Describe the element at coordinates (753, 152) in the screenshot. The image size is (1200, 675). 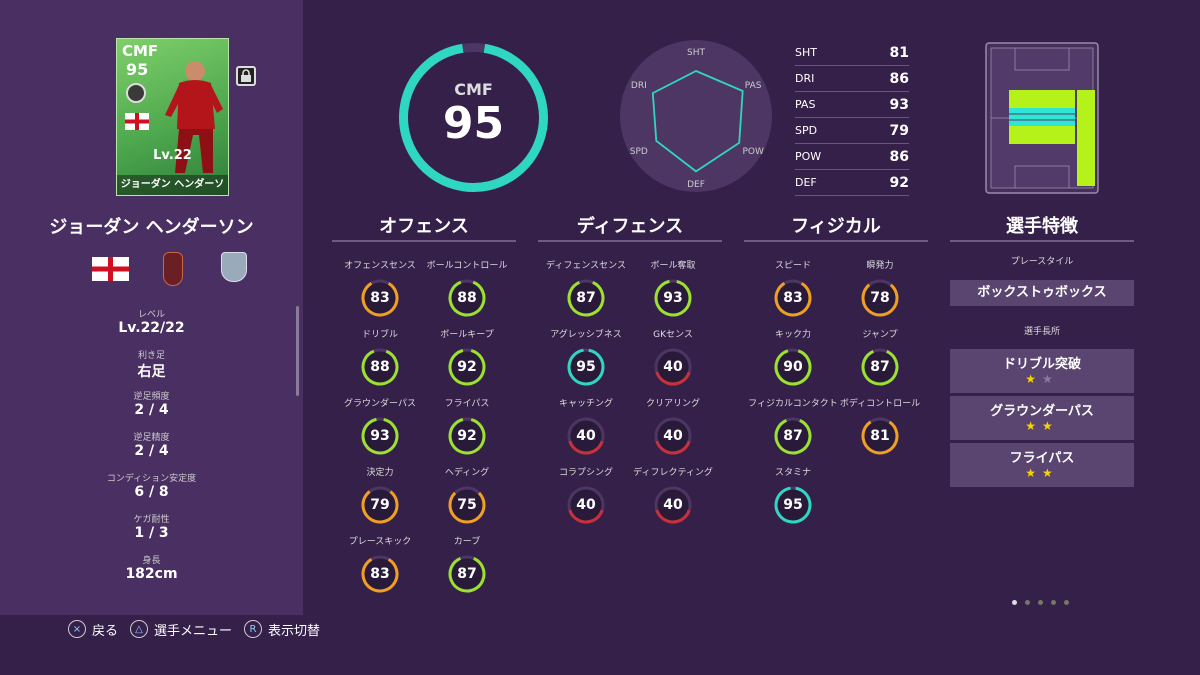
I see `radar-axis-label: POW` at that location.